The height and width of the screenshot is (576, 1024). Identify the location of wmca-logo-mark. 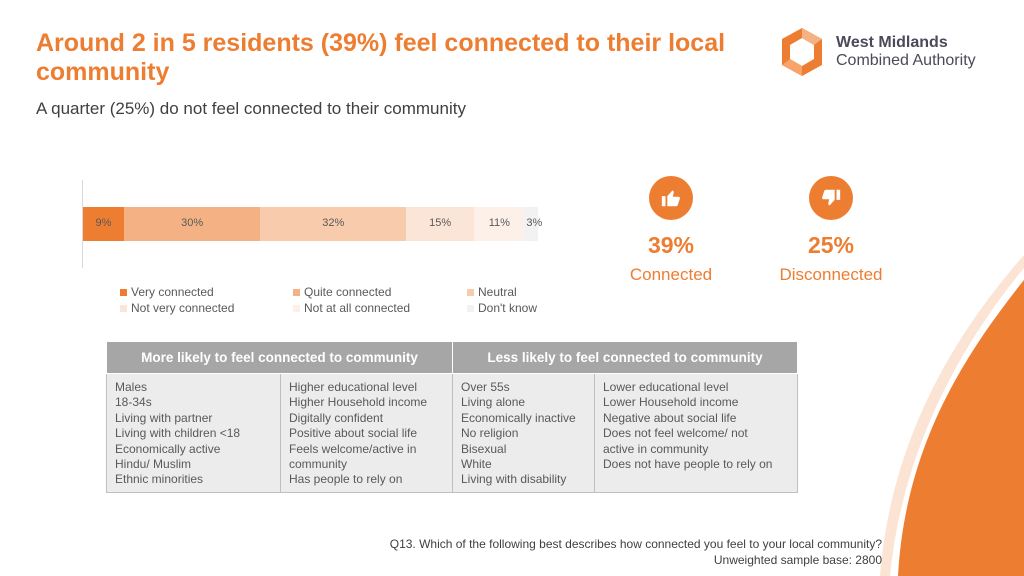
(802, 52).